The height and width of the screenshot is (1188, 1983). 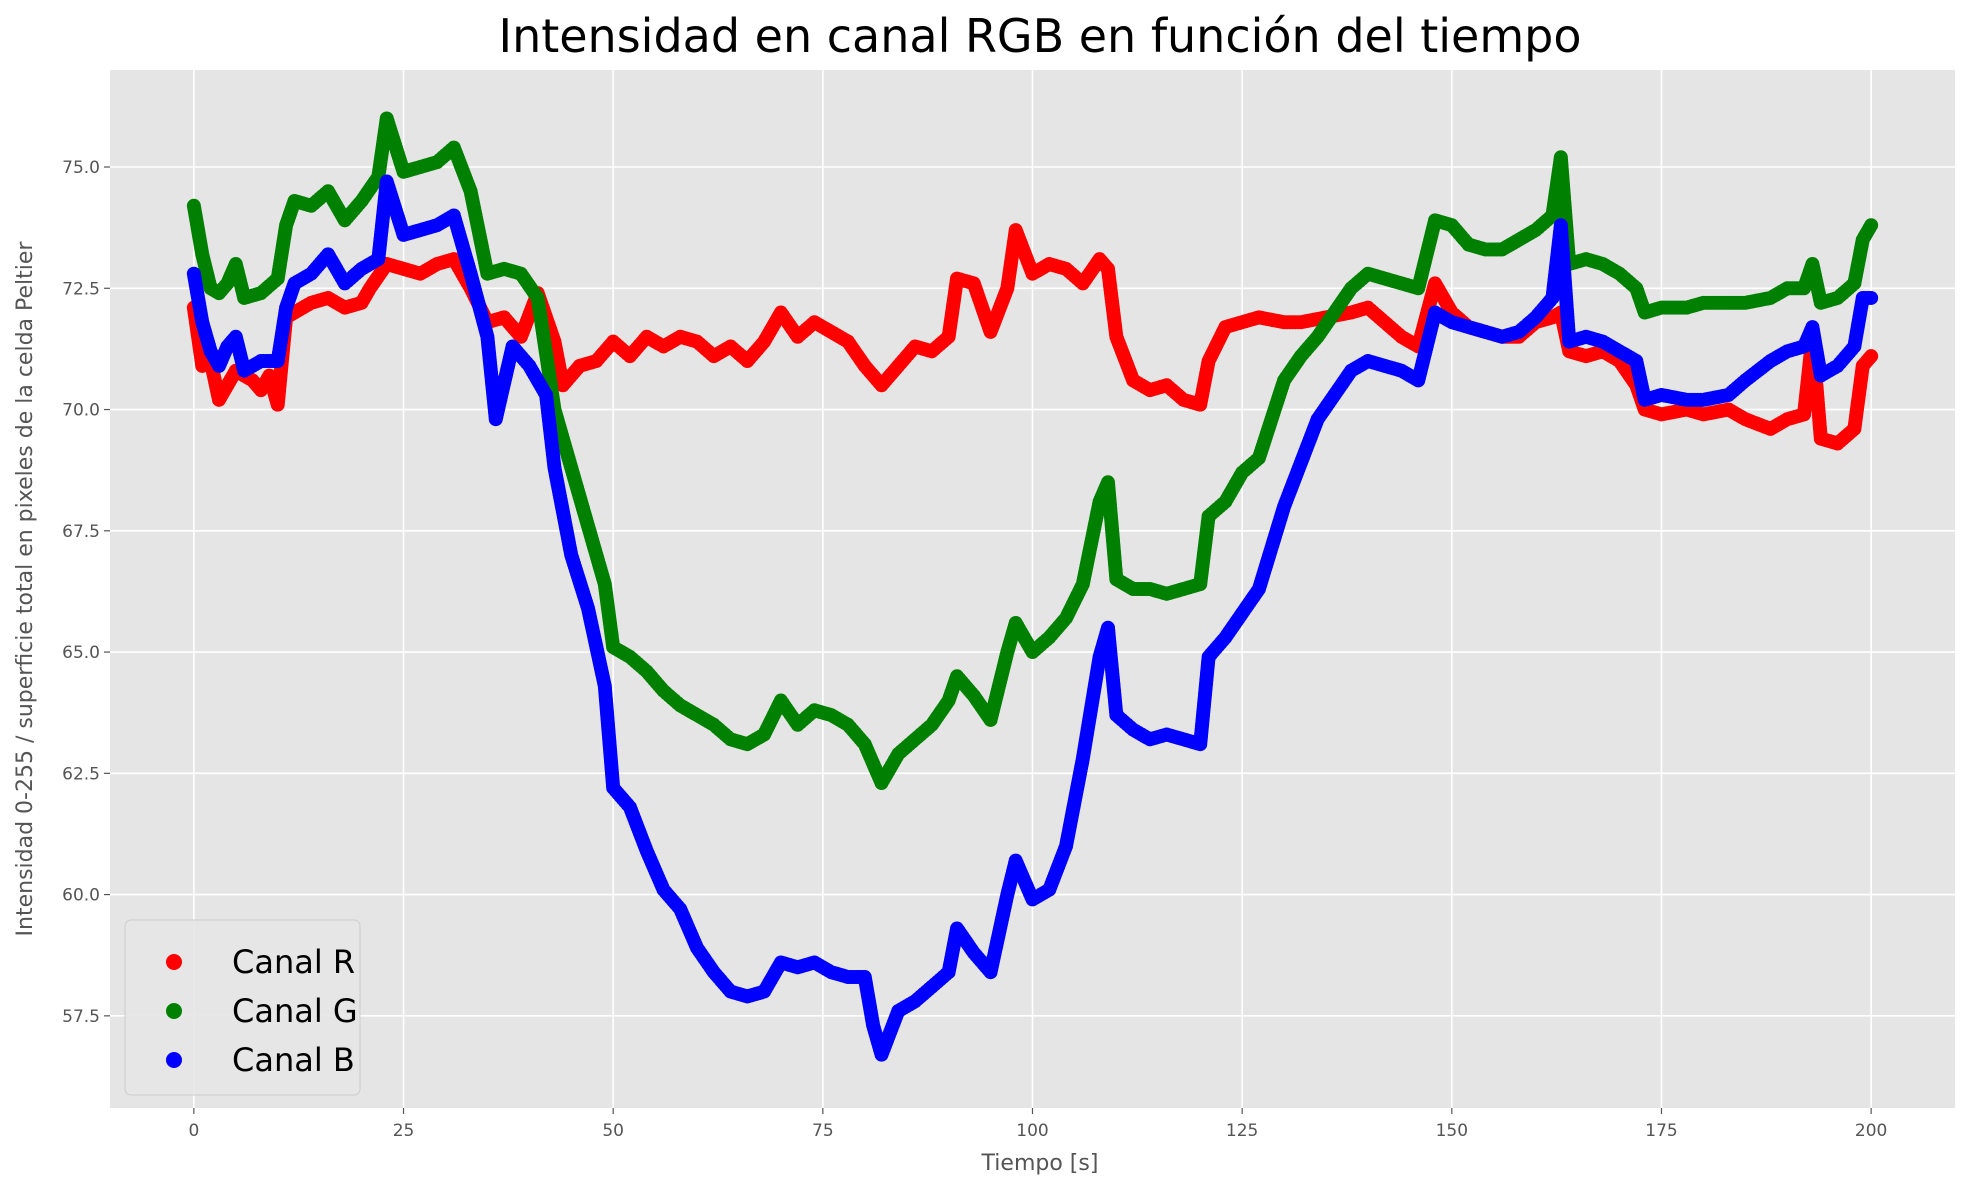 I want to click on x-tick-label: 75, so click(x=823, y=1131).